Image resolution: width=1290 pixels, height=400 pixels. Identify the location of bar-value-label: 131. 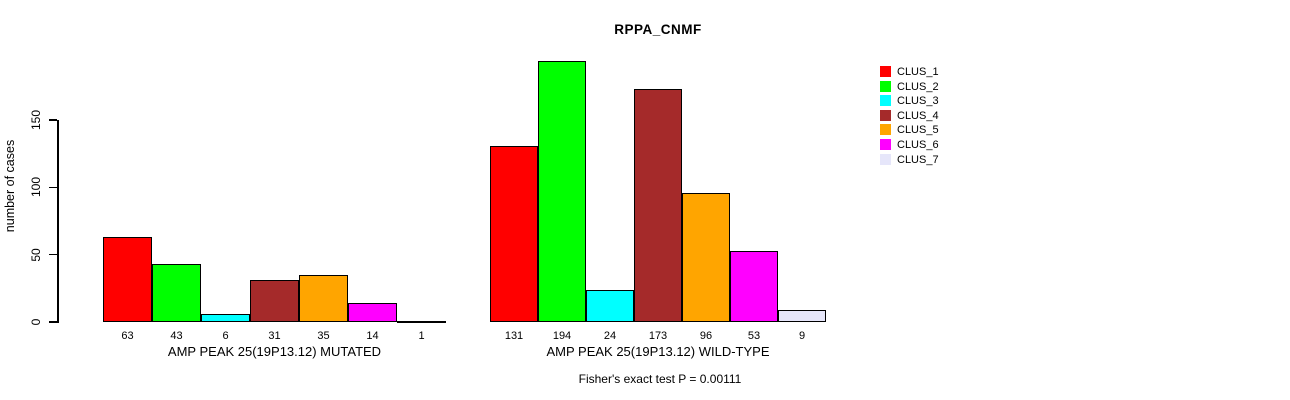
(514, 336).